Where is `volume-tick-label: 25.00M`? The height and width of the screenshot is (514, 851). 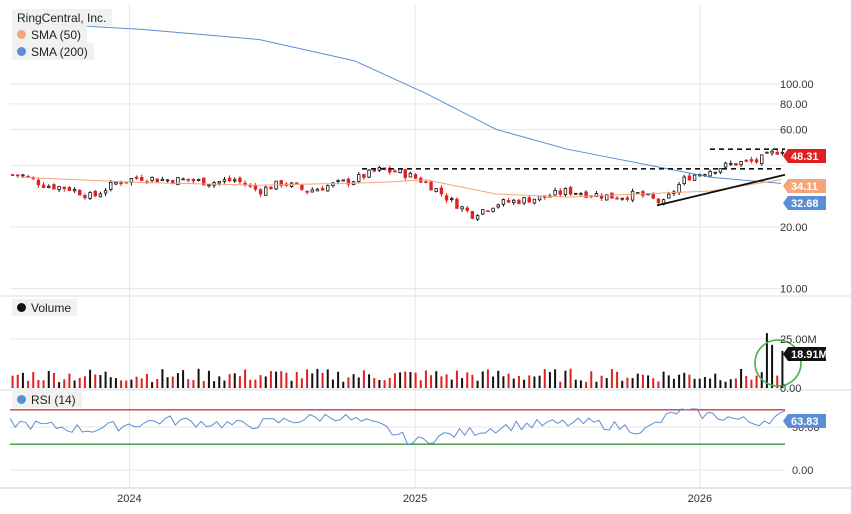
volume-tick-label: 25.00M is located at coordinates (798, 340).